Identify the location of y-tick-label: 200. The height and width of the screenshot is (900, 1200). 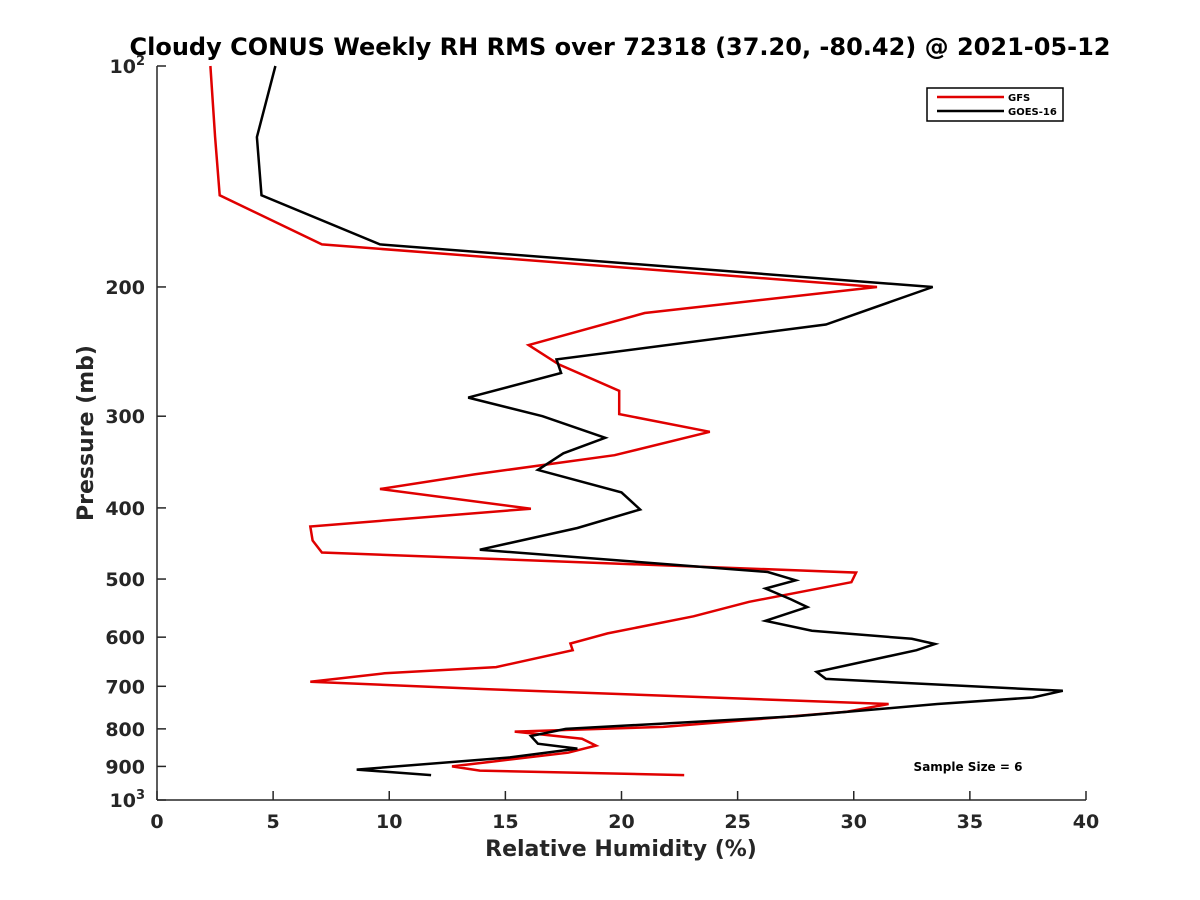
(125, 288).